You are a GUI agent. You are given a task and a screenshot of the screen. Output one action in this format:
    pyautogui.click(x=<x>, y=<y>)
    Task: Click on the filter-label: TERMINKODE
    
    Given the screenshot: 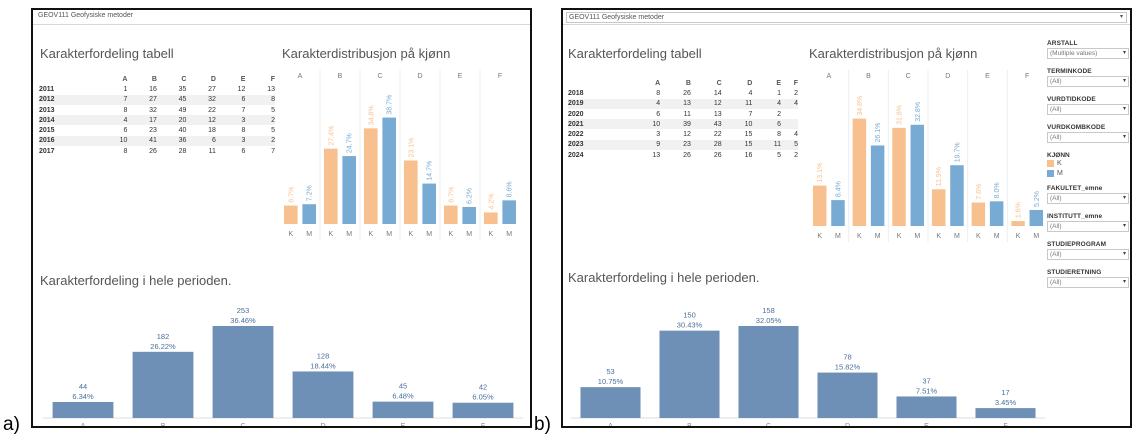 What is the action you would take?
    pyautogui.click(x=1069, y=71)
    